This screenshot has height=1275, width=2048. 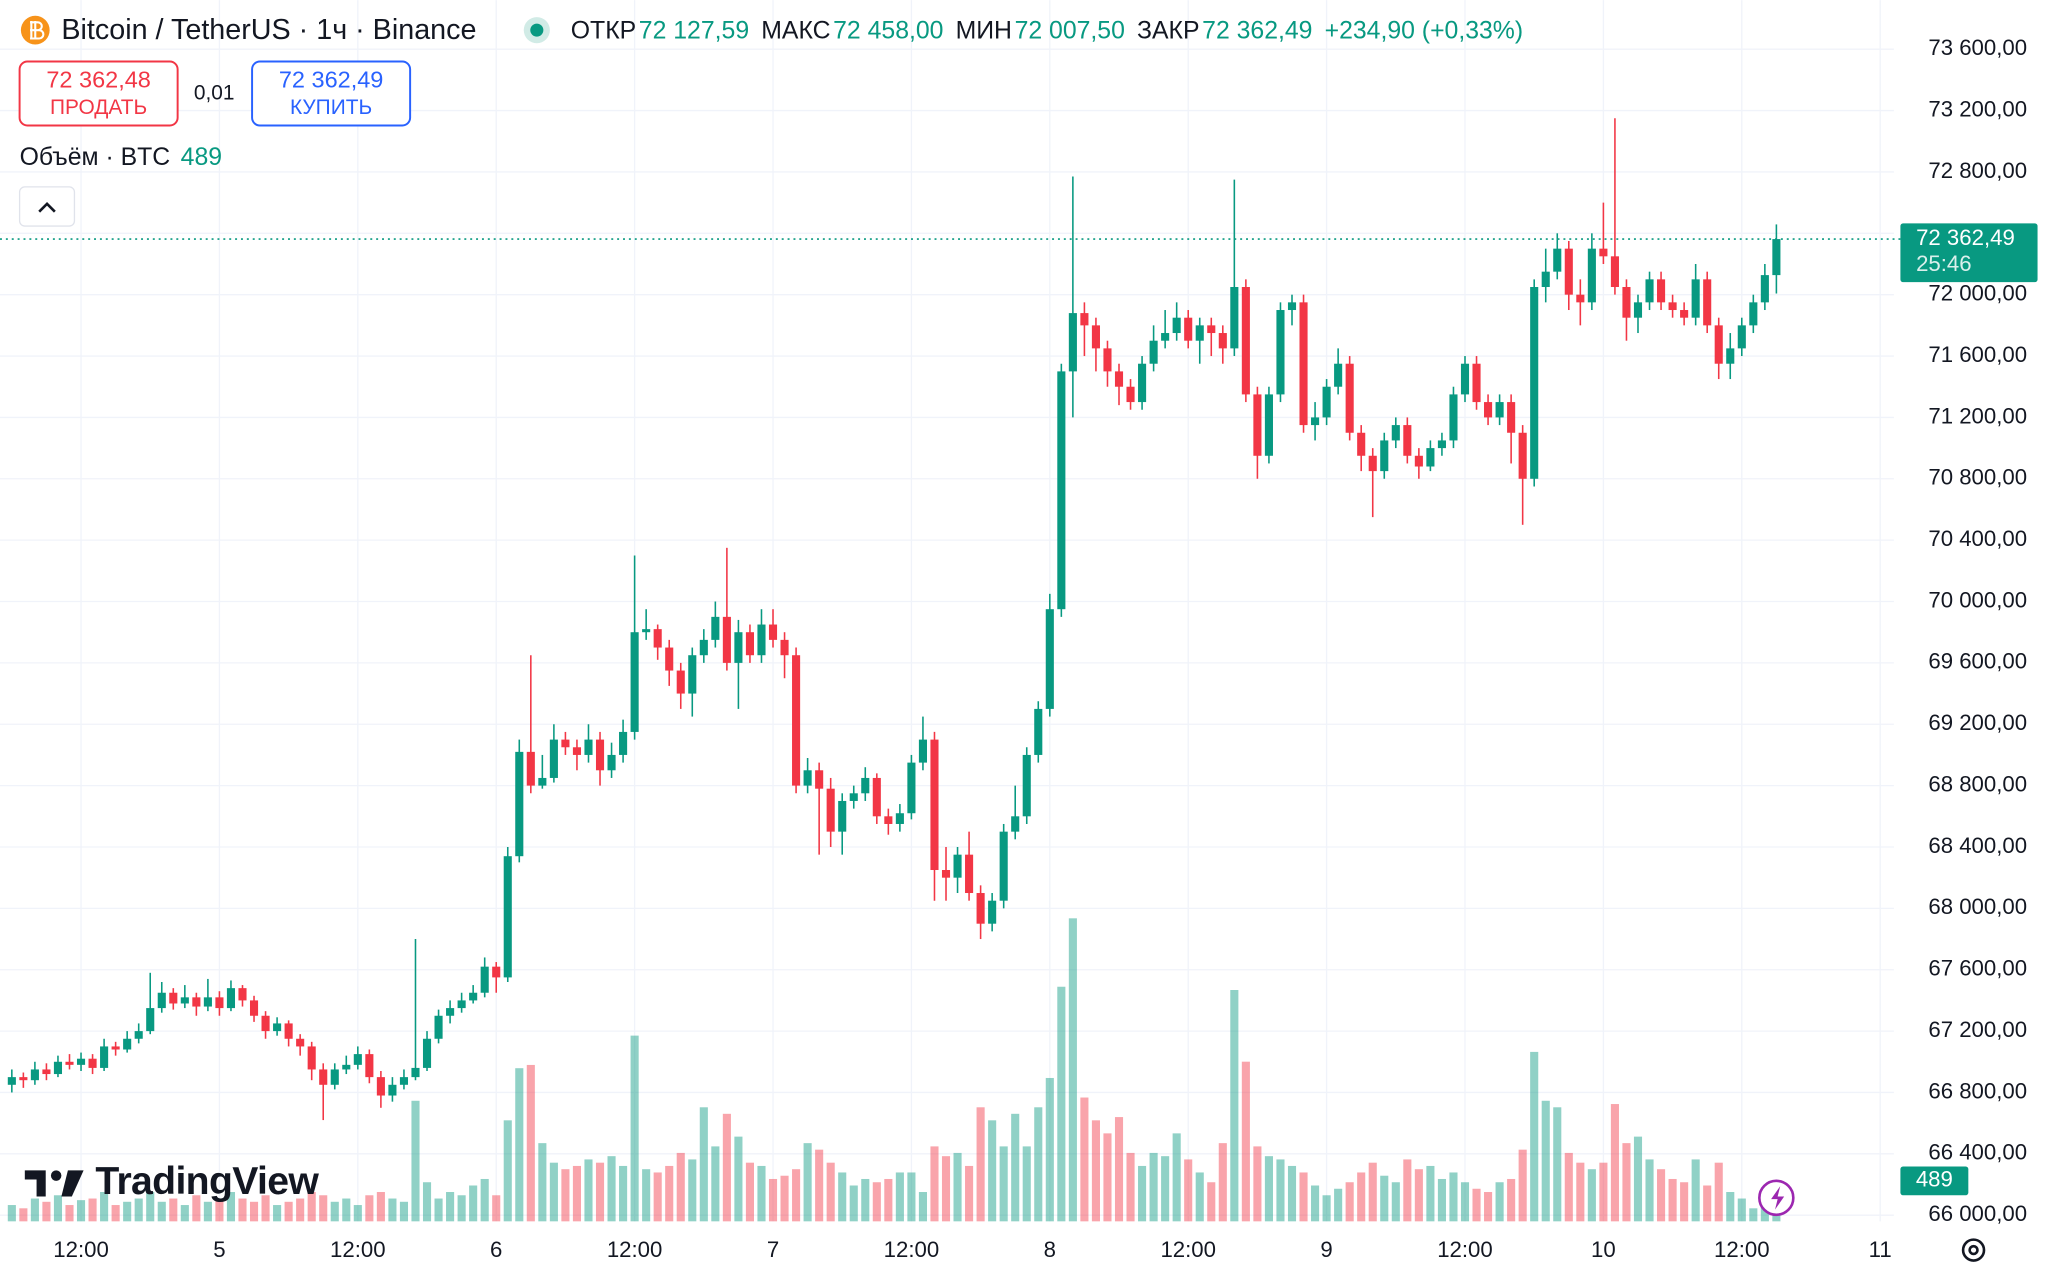 I want to click on collapse-button, so click(x=47, y=206).